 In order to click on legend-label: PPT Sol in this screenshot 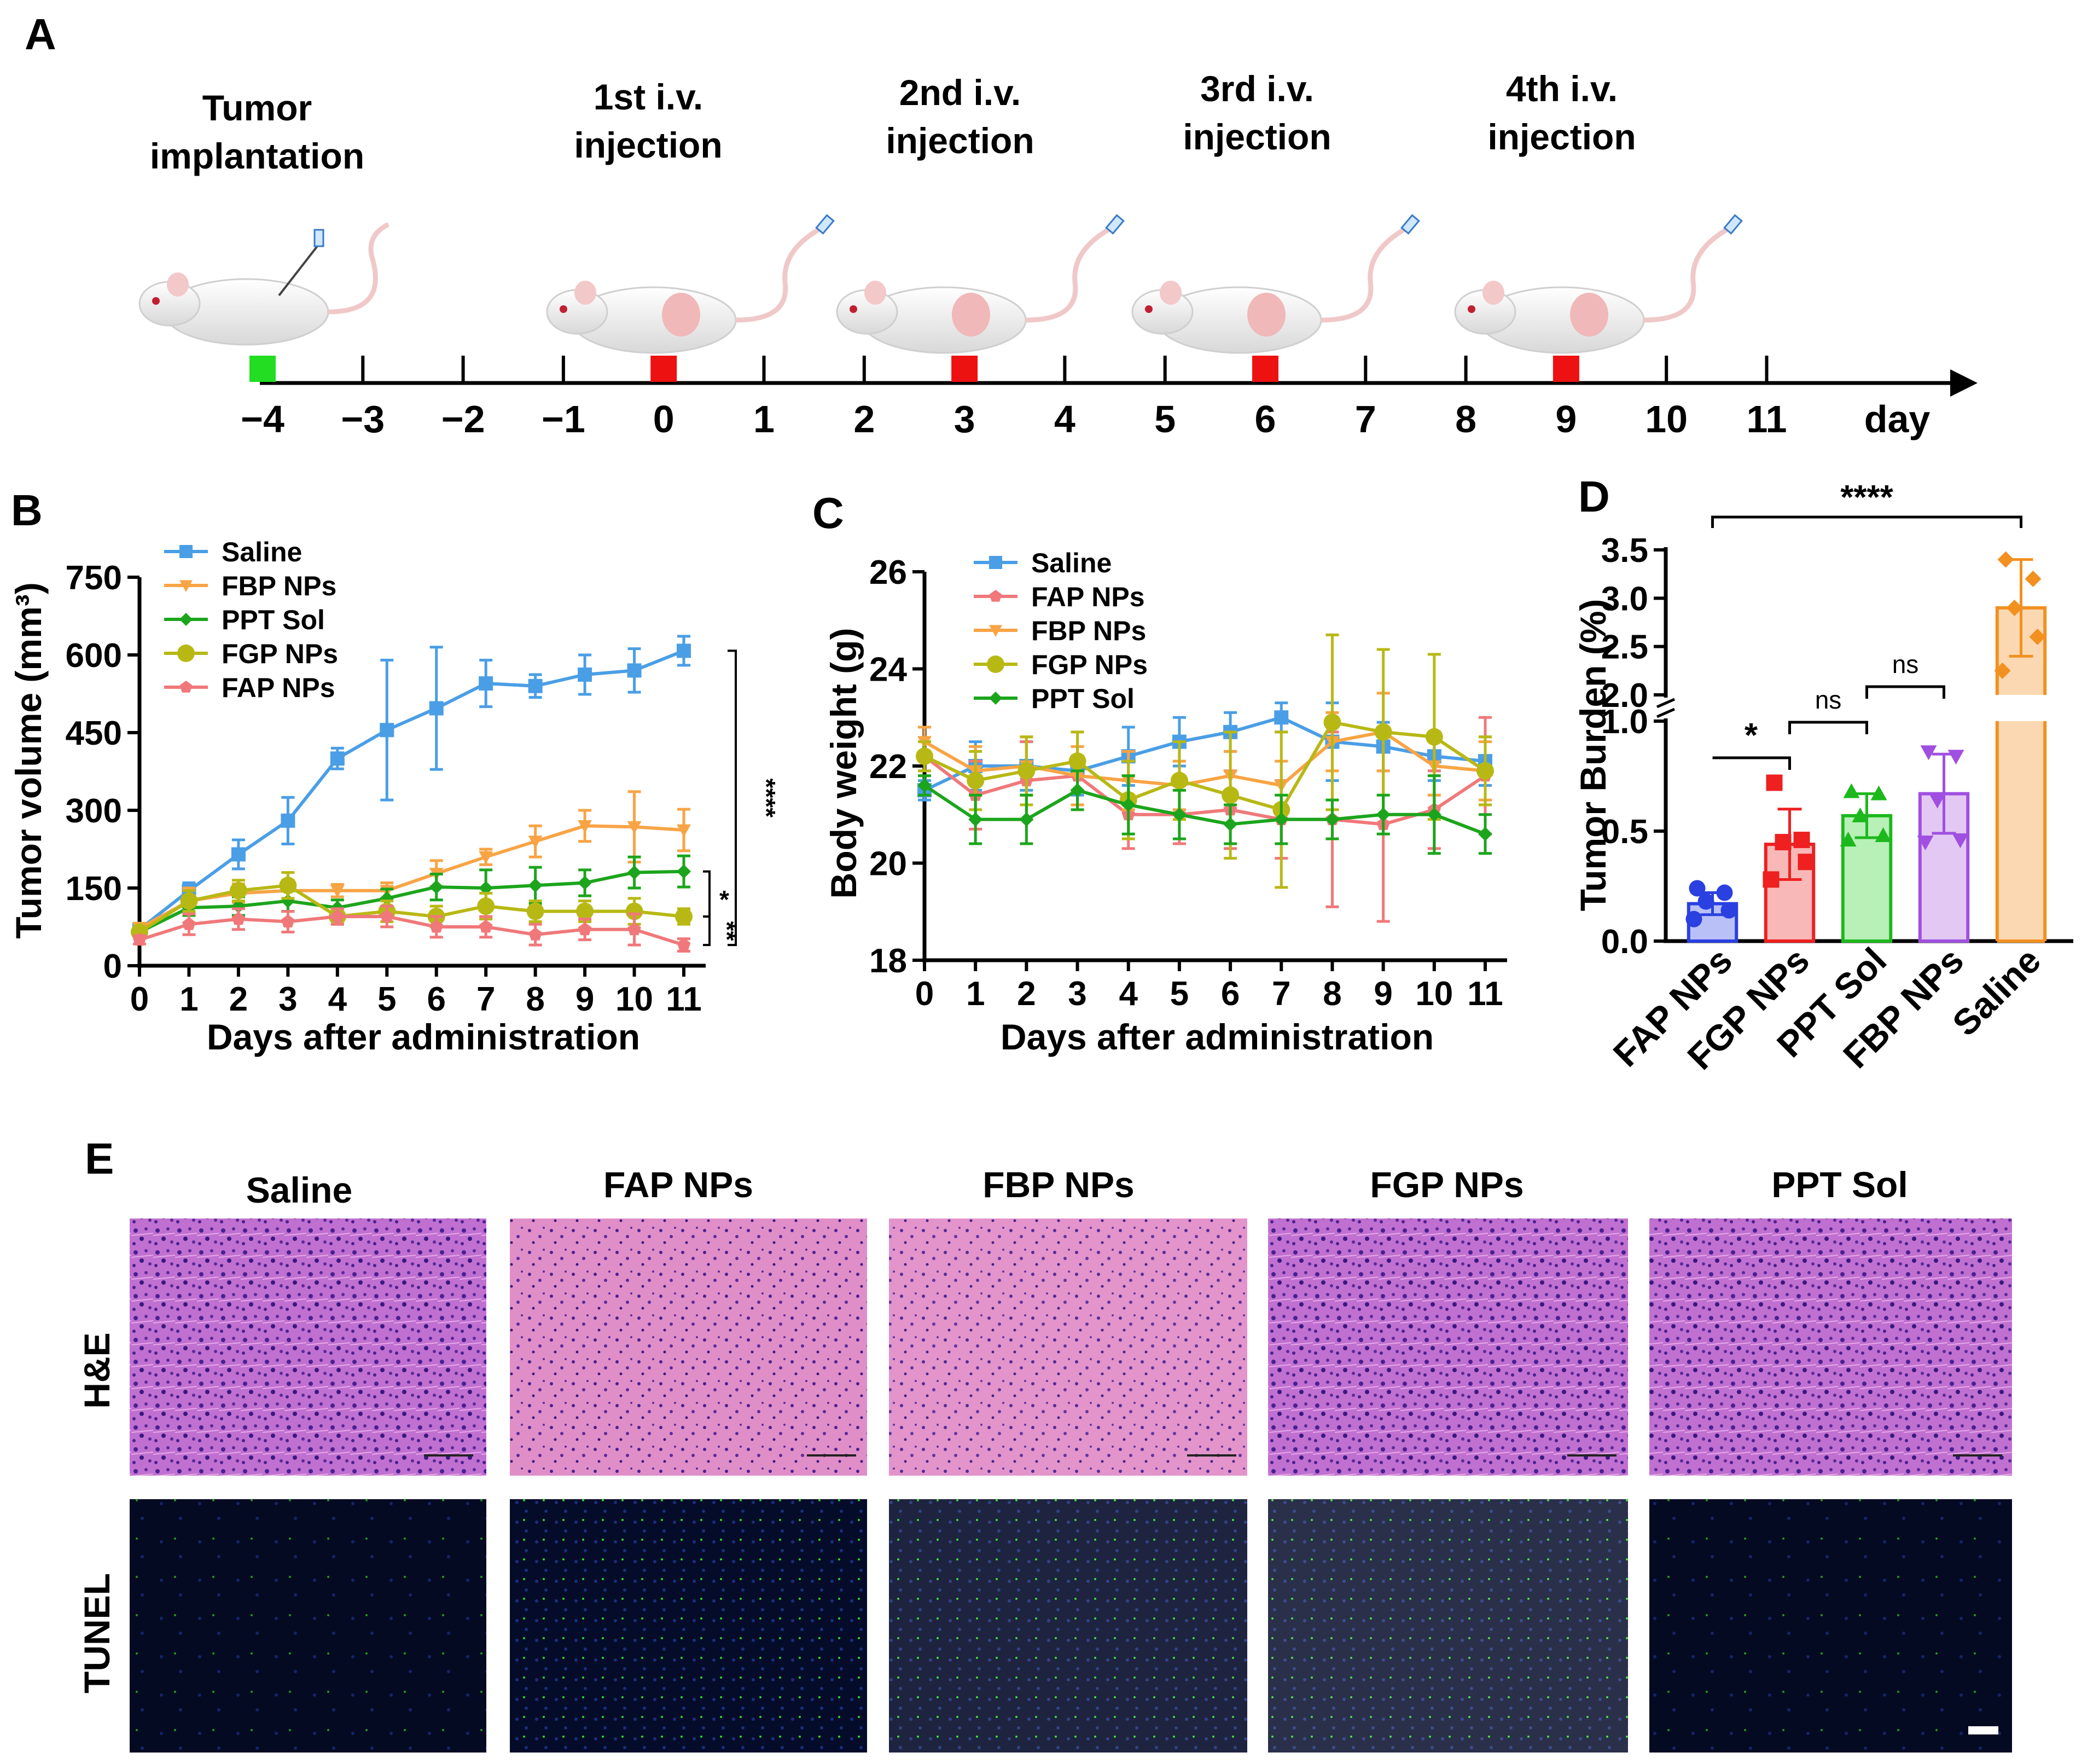, I will do `click(273, 620)`.